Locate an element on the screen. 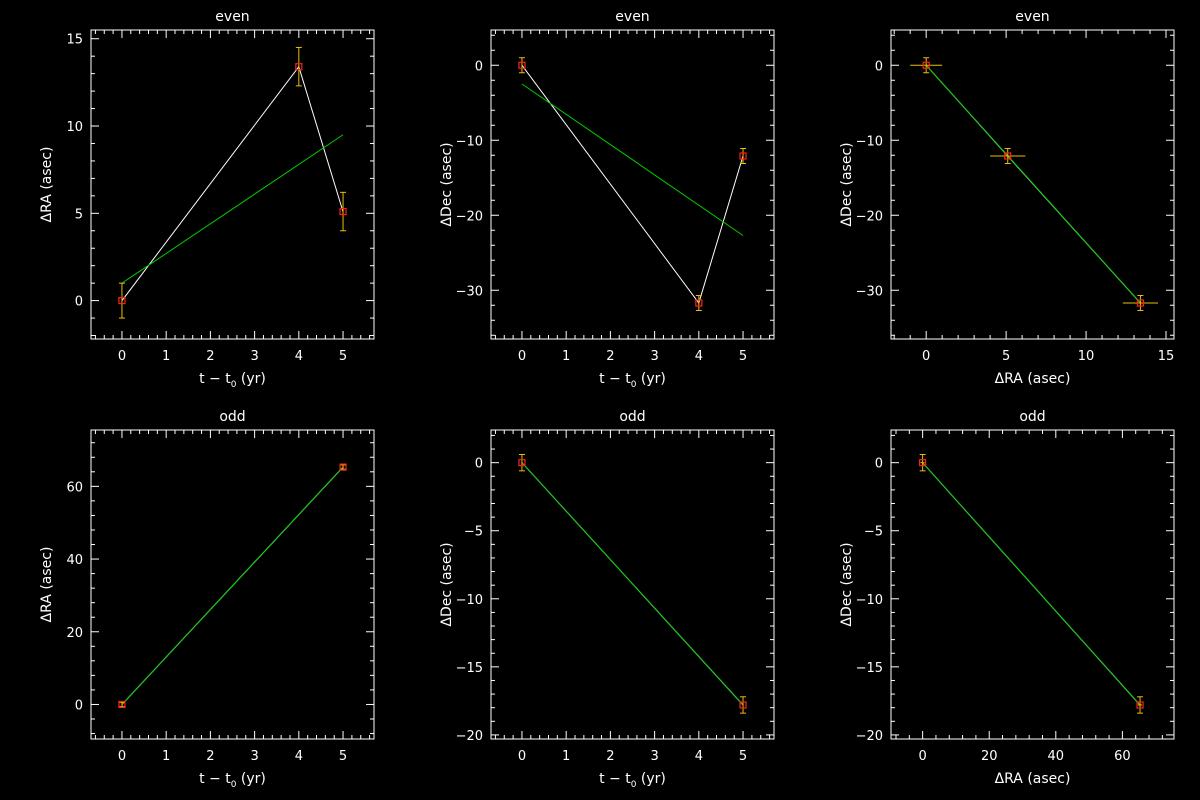 The height and width of the screenshot is (800, 1200). x-tick-label: 10 is located at coordinates (1086, 356).